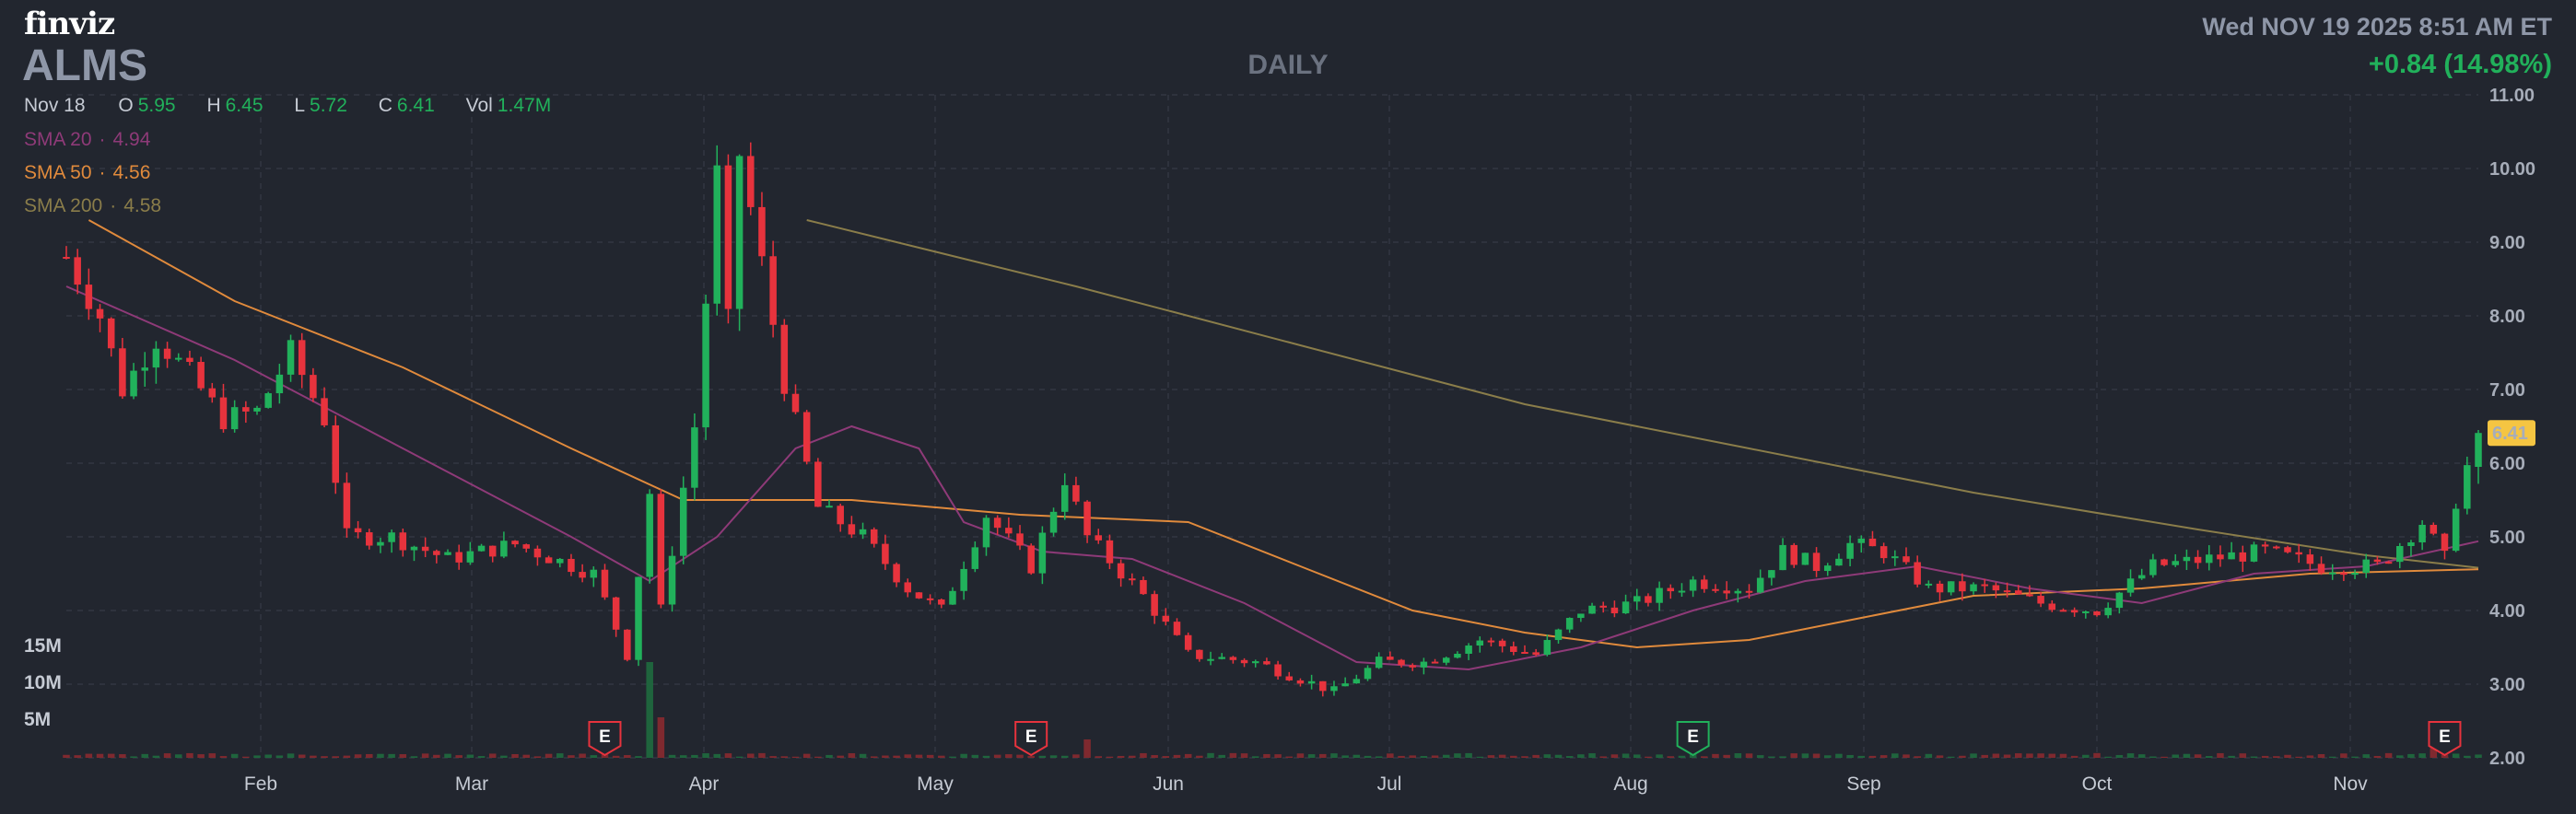 This screenshot has height=814, width=2576. I want to click on finviz-logo: finviz, so click(69, 24).